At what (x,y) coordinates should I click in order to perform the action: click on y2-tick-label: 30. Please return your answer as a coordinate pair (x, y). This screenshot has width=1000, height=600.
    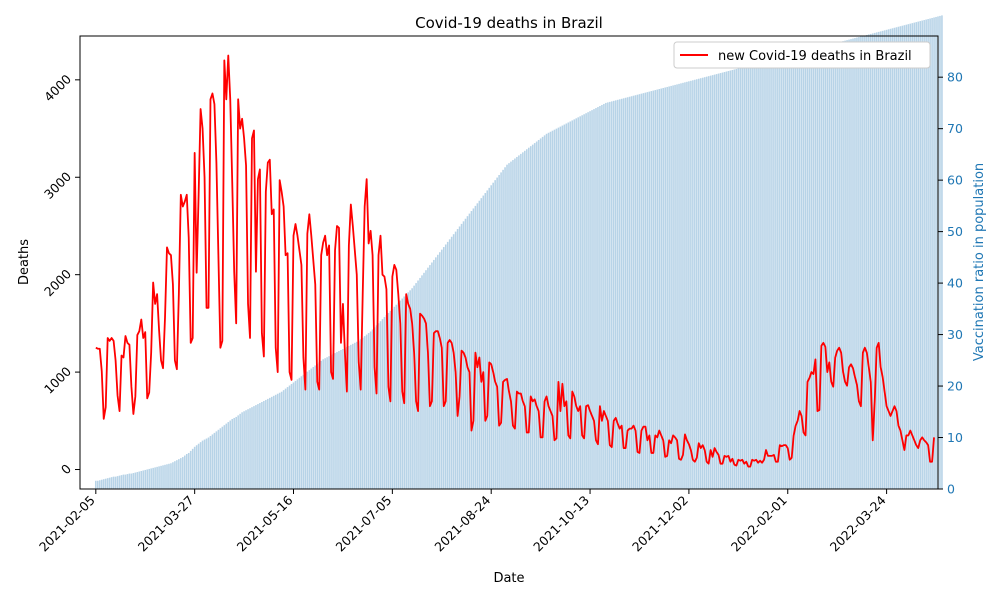
    Looking at the image, I should click on (955, 334).